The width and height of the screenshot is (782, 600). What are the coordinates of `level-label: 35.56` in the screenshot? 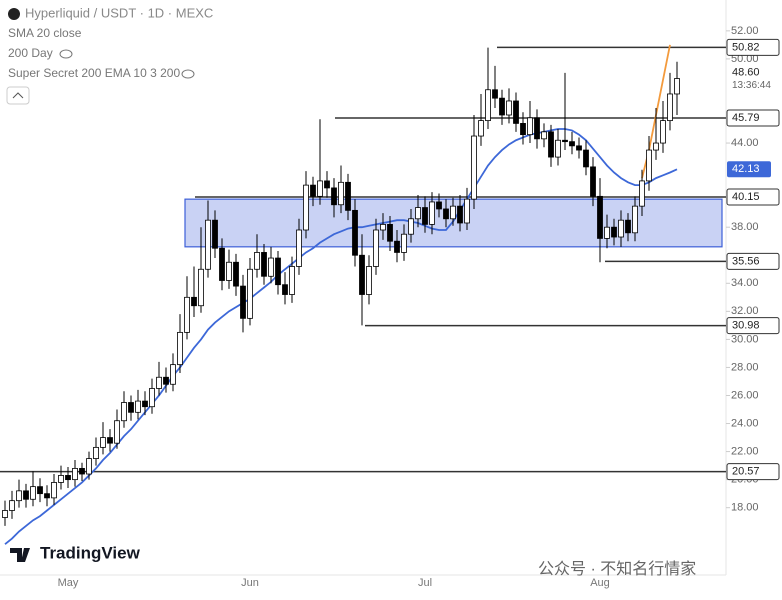 It's located at (746, 261).